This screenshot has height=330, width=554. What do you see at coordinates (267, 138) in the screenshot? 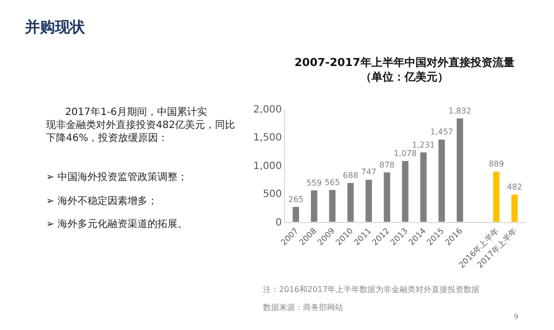
I see `y-tick-label: 1,500` at bounding box center [267, 138].